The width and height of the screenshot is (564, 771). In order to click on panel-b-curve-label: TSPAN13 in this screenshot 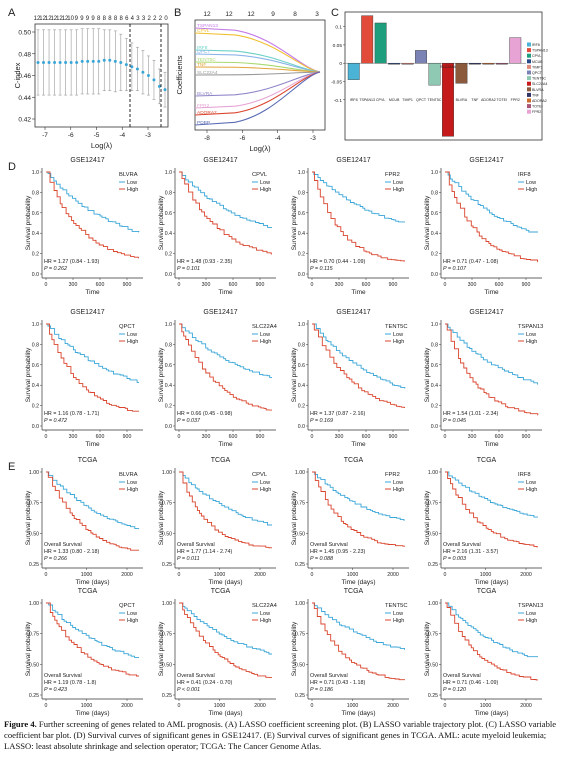, I will do `click(207, 26)`.